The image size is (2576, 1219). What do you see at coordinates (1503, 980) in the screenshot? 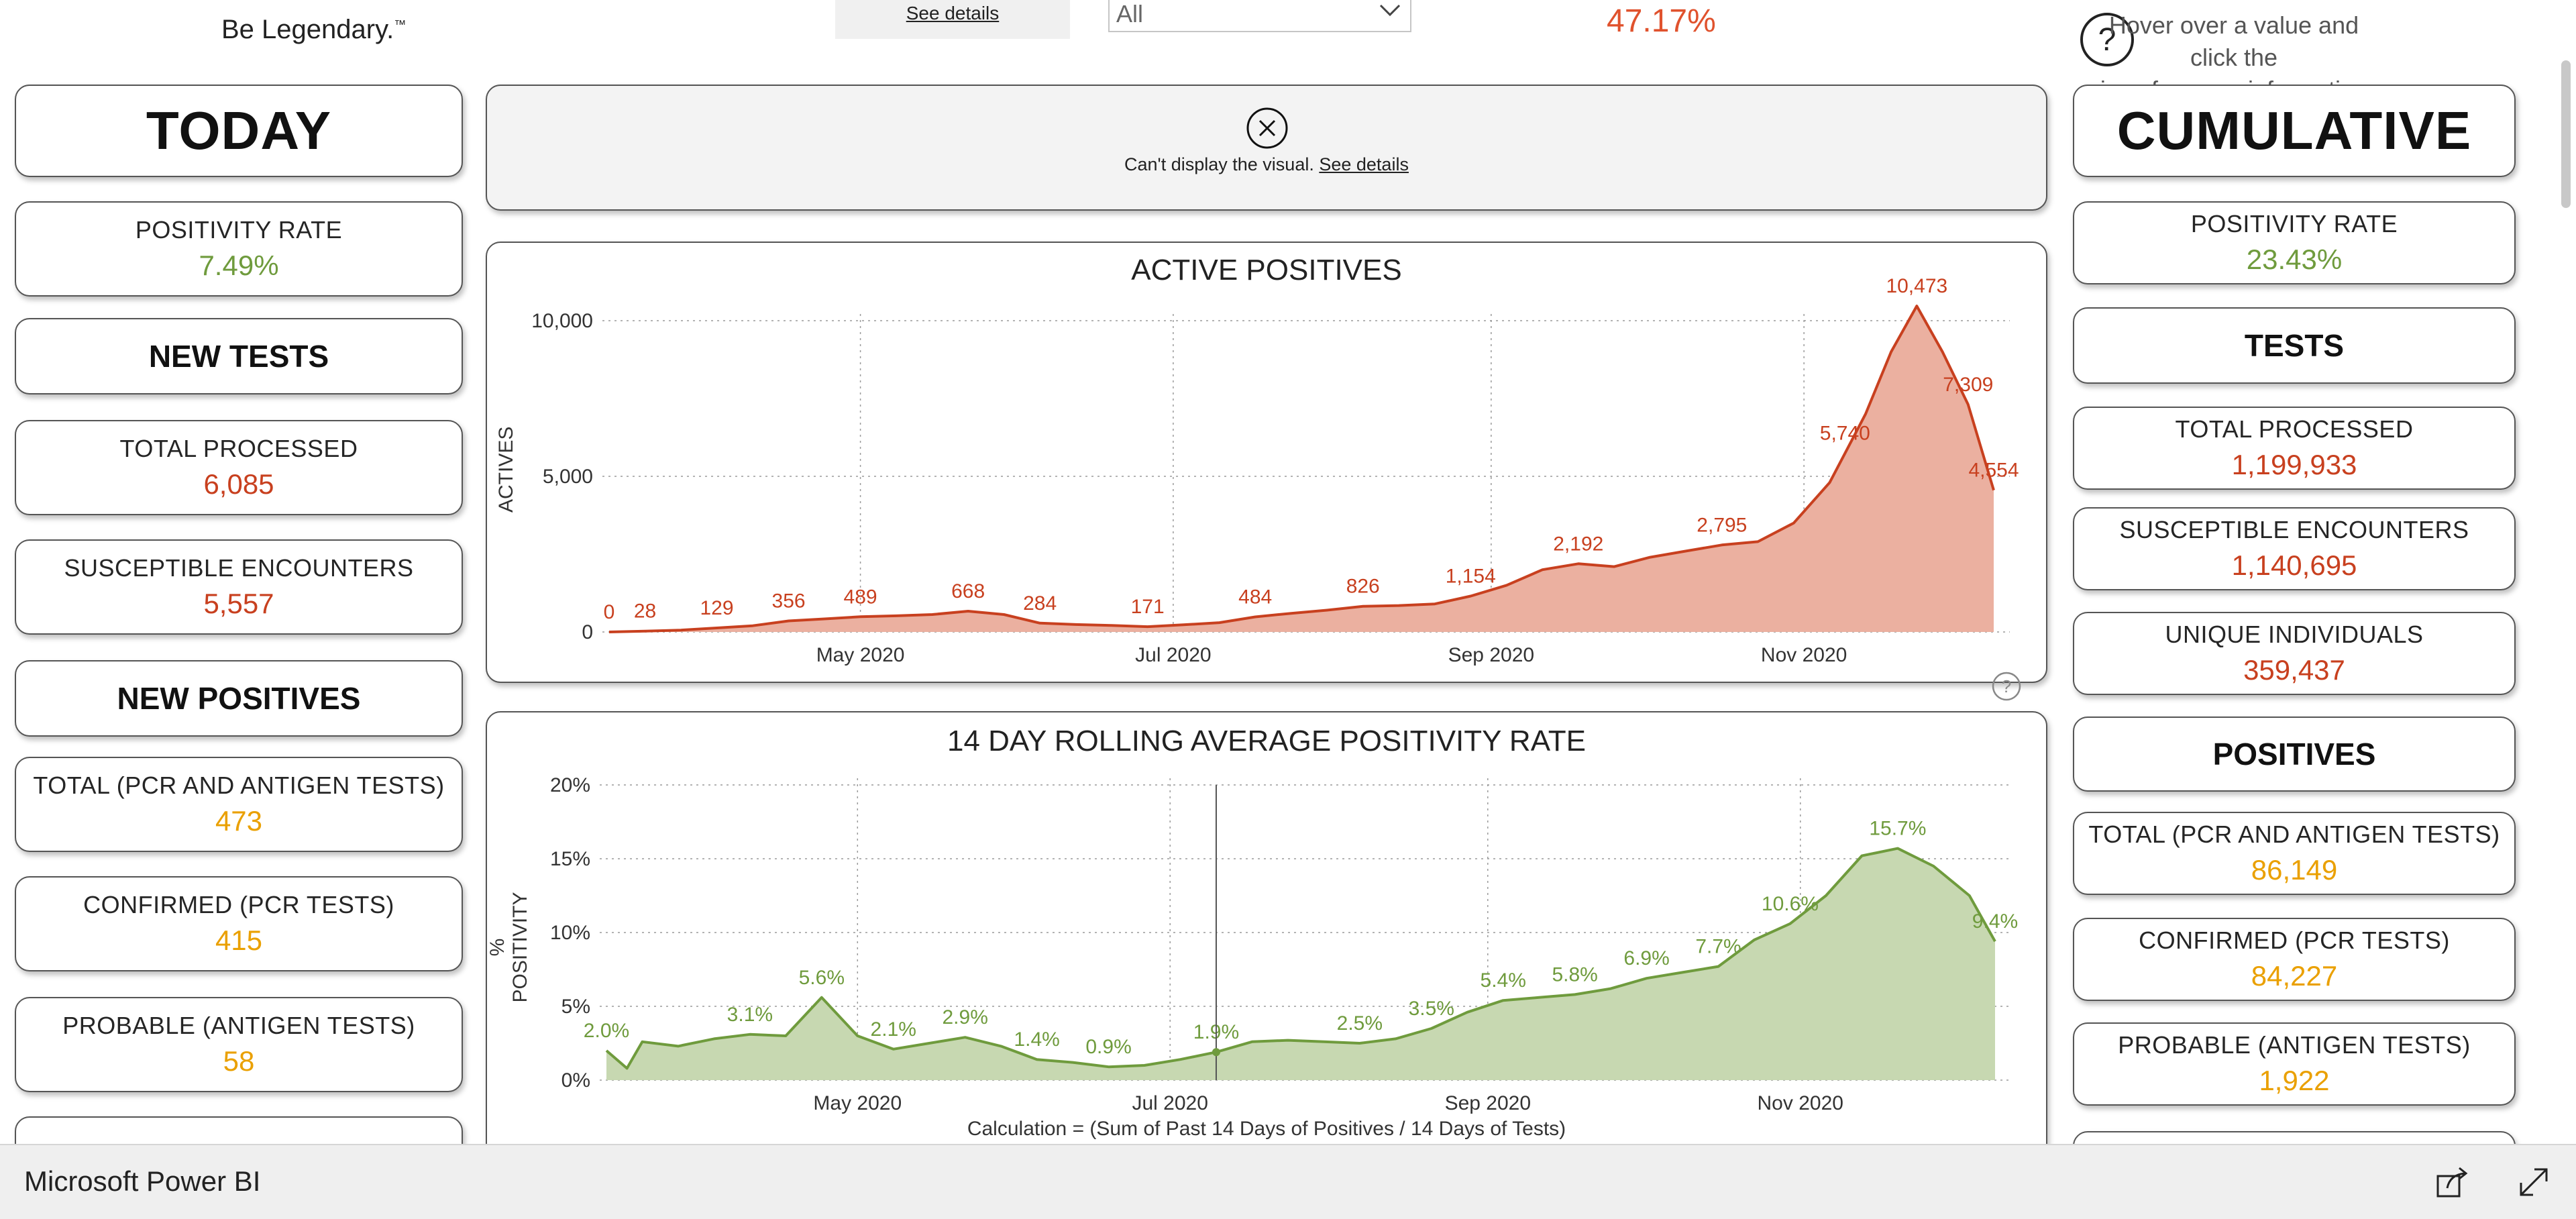
I see `positivity-rate-data-label: 5.4%` at bounding box center [1503, 980].